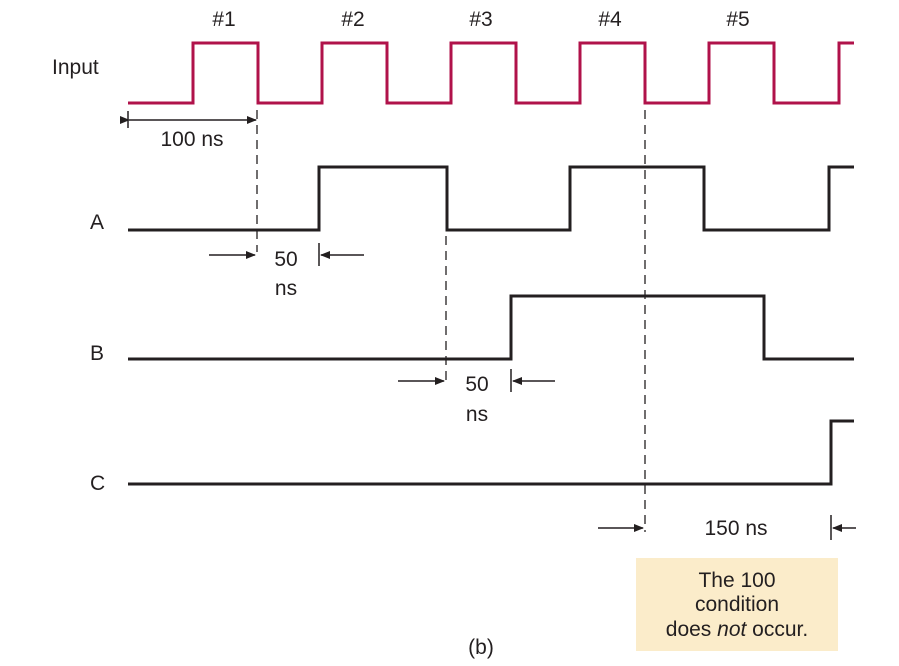 The height and width of the screenshot is (666, 899). I want to click on figure-caption: (b), so click(481, 647).